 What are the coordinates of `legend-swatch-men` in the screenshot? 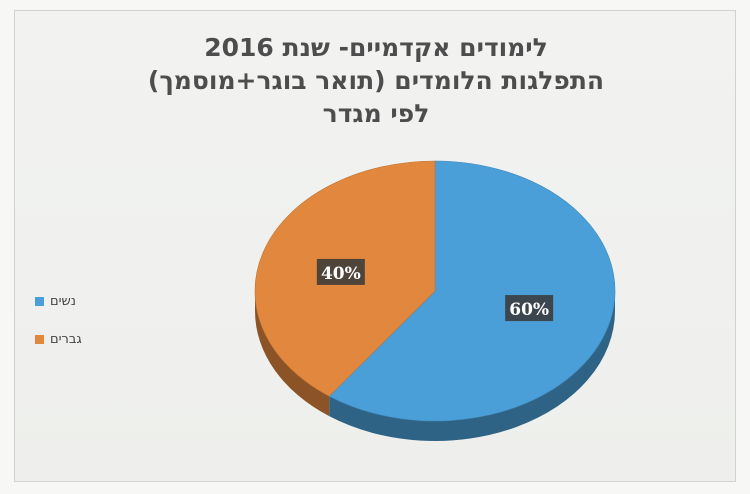 It's located at (39, 339).